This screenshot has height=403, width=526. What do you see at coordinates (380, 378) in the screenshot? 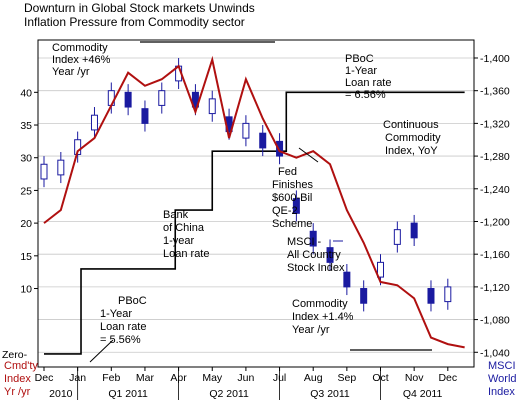
I see `x-month-label: Oct` at bounding box center [380, 378].